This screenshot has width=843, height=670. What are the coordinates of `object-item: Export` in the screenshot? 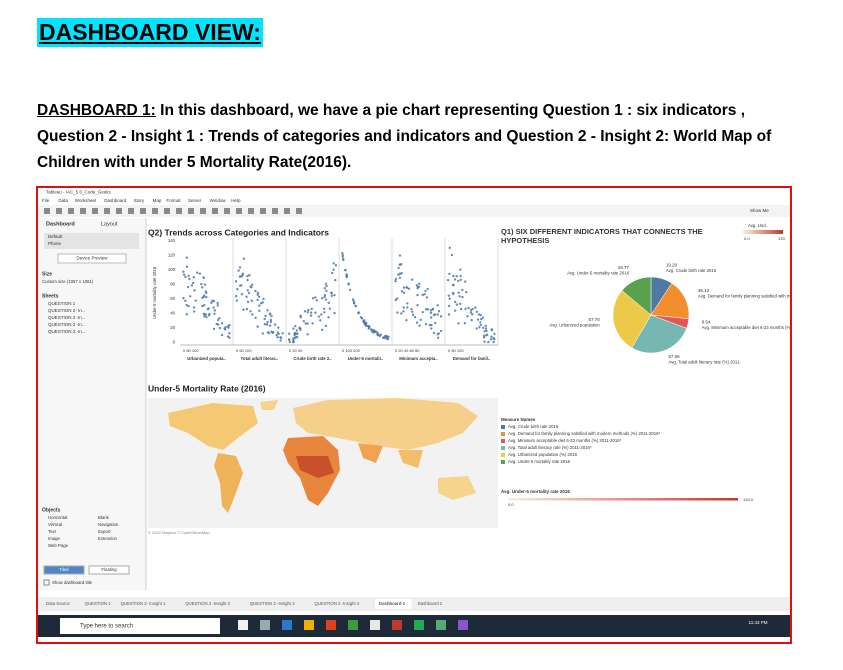 It's located at (104, 531).